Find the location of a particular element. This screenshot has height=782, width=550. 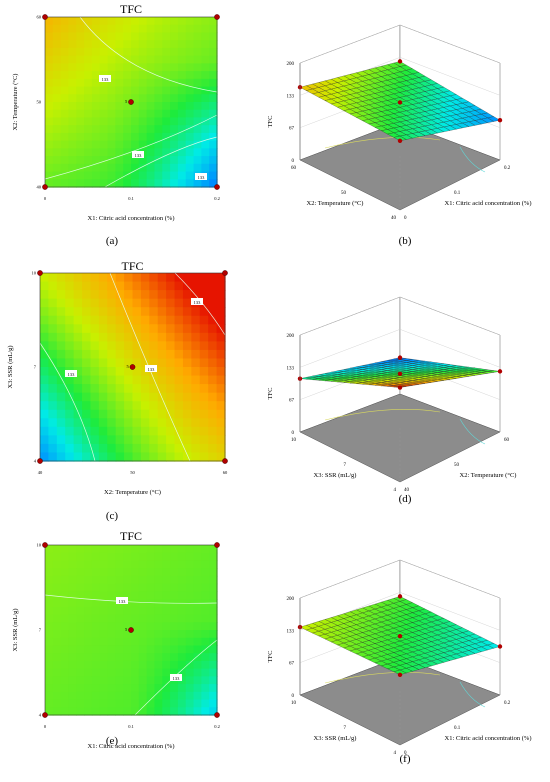

axis1-tick-label: 50 is located at coordinates (344, 193).